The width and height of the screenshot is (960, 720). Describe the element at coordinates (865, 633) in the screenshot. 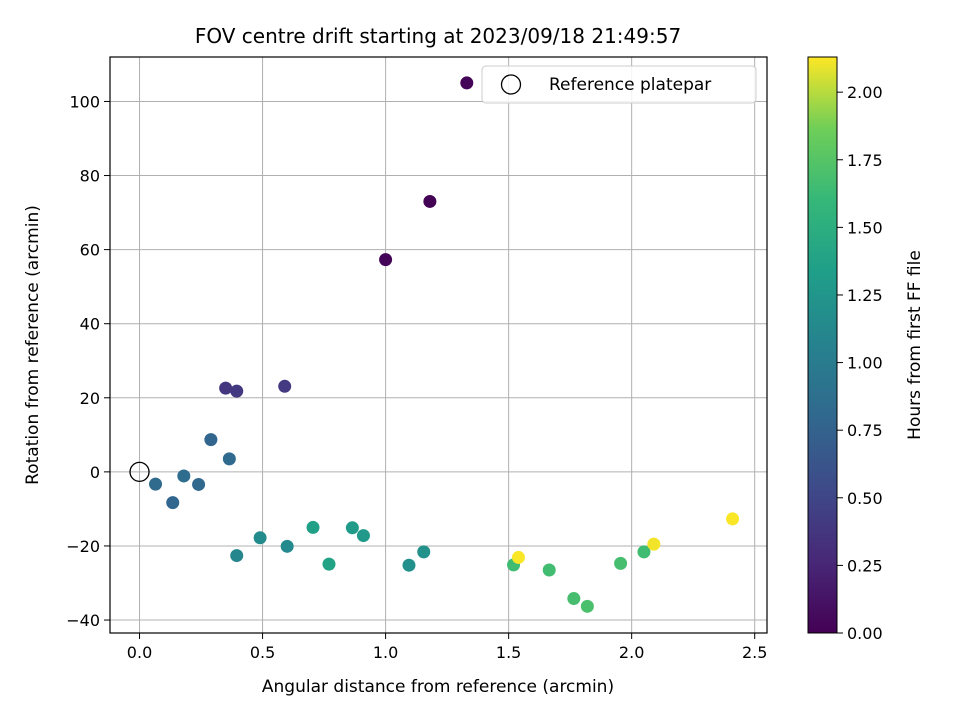

I see `colorbar-tick-label-0: 0.00` at that location.